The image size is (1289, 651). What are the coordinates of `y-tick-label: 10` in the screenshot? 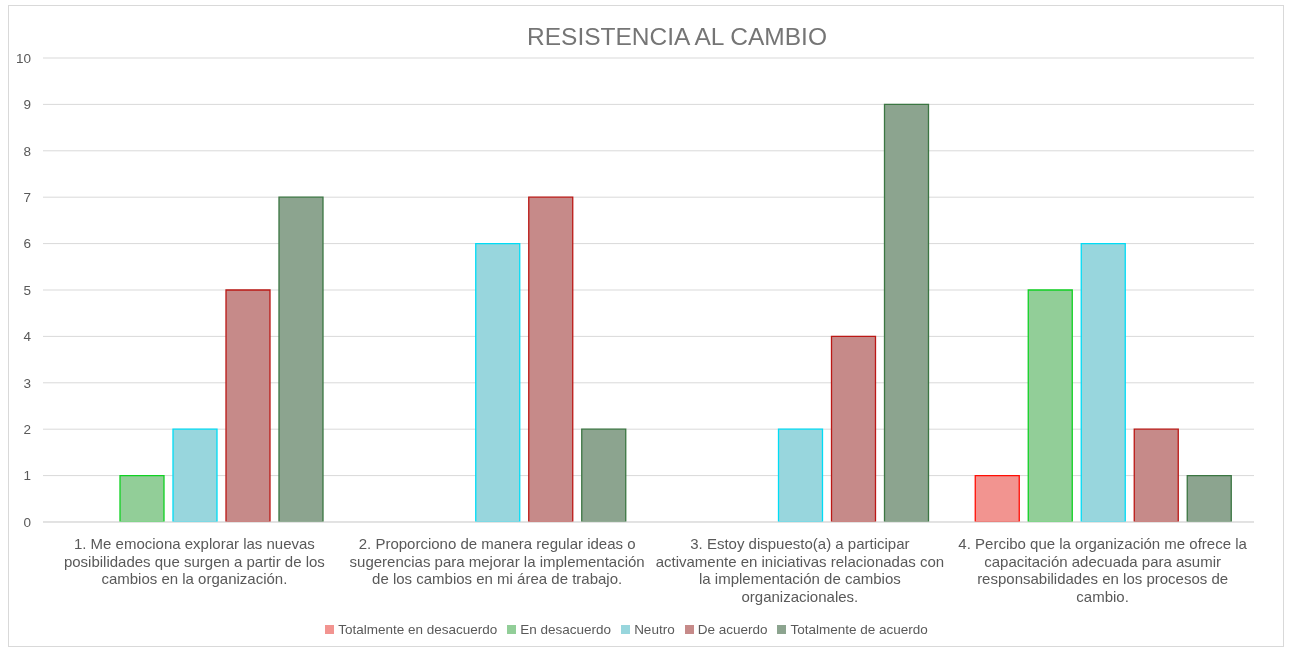 It's located at (23, 58).